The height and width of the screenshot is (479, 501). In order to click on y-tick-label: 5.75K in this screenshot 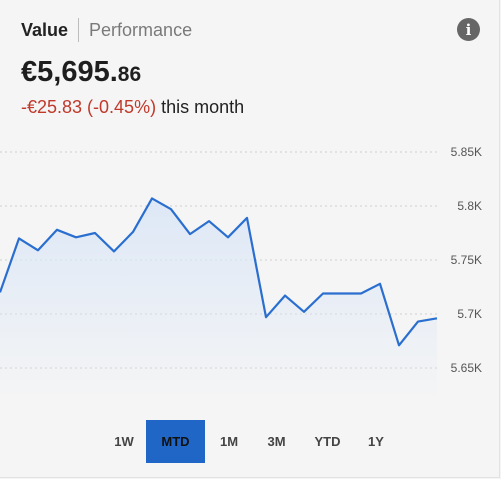, I will do `click(466, 260)`.